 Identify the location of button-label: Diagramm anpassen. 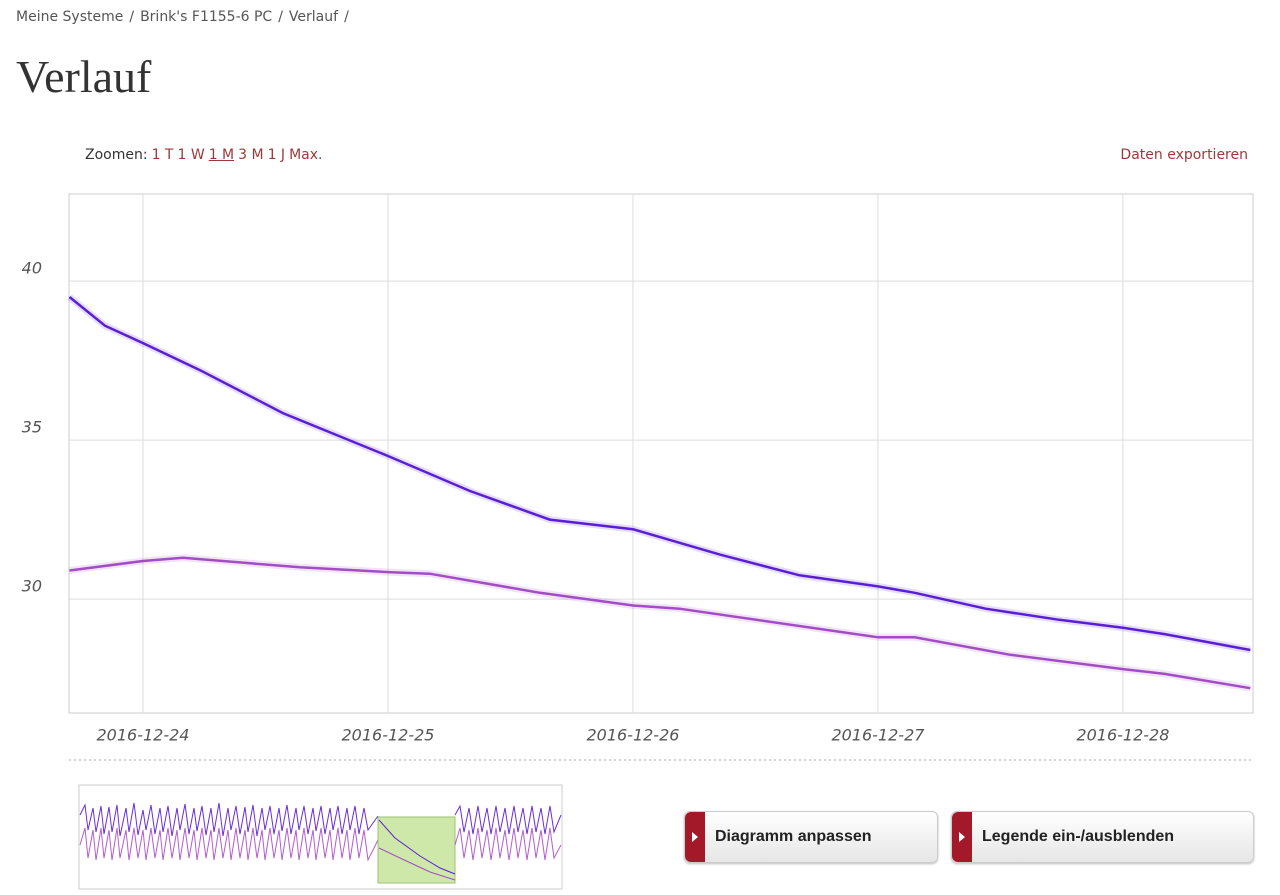
(793, 836).